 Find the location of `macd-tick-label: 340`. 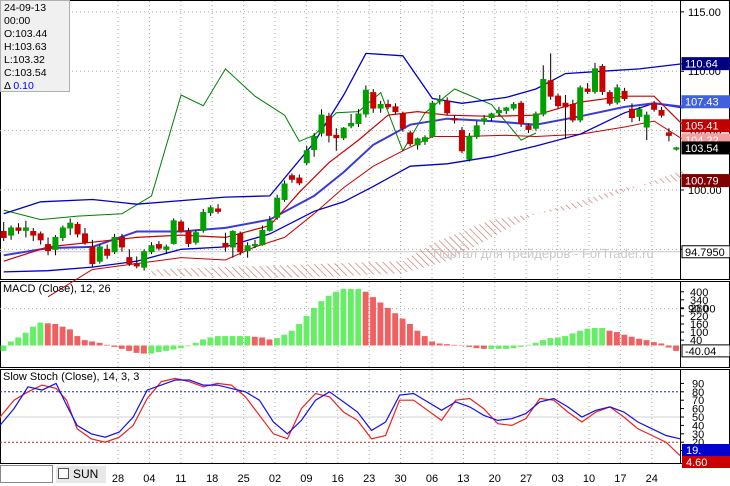

macd-tick-label: 340 is located at coordinates (699, 301).